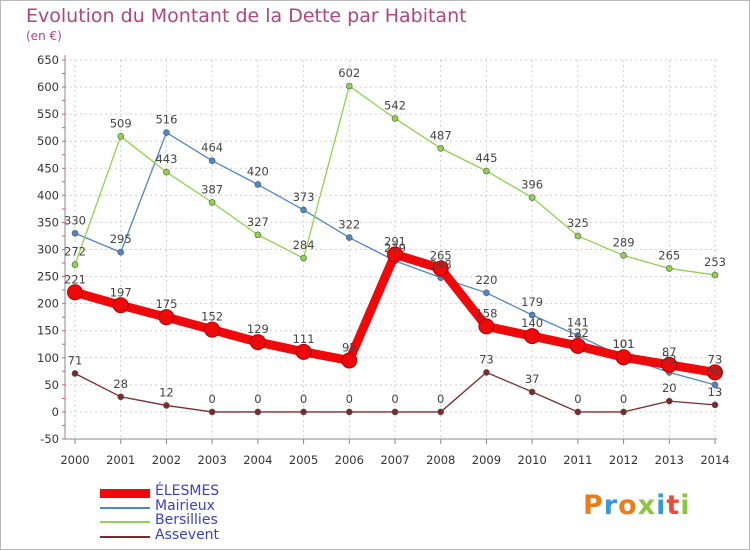 The width and height of the screenshot is (750, 550). I want to click on legend-label: Assevent, so click(187, 534).